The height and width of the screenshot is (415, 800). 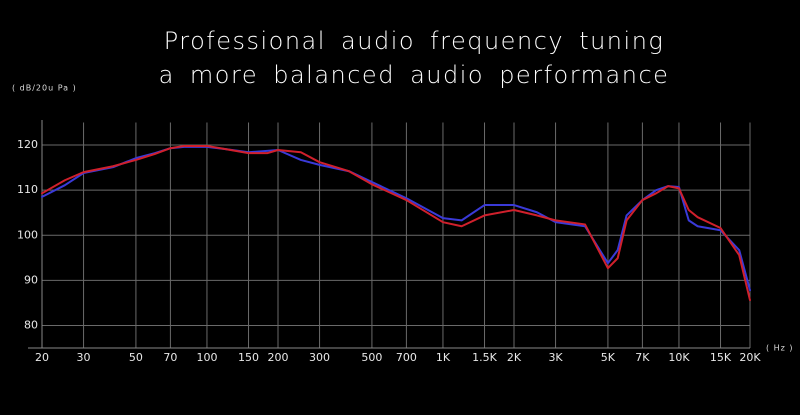 I want to click on y-tick-label: 120, so click(x=27, y=144).